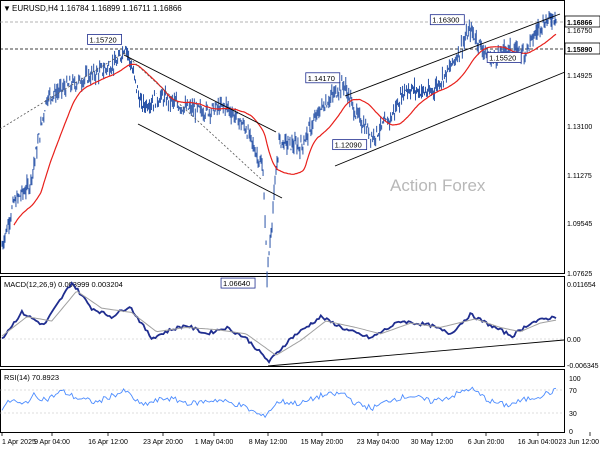 The height and width of the screenshot is (450, 600). Describe the element at coordinates (452, 55) in the screenshot. I see `up-channel-upper` at that location.